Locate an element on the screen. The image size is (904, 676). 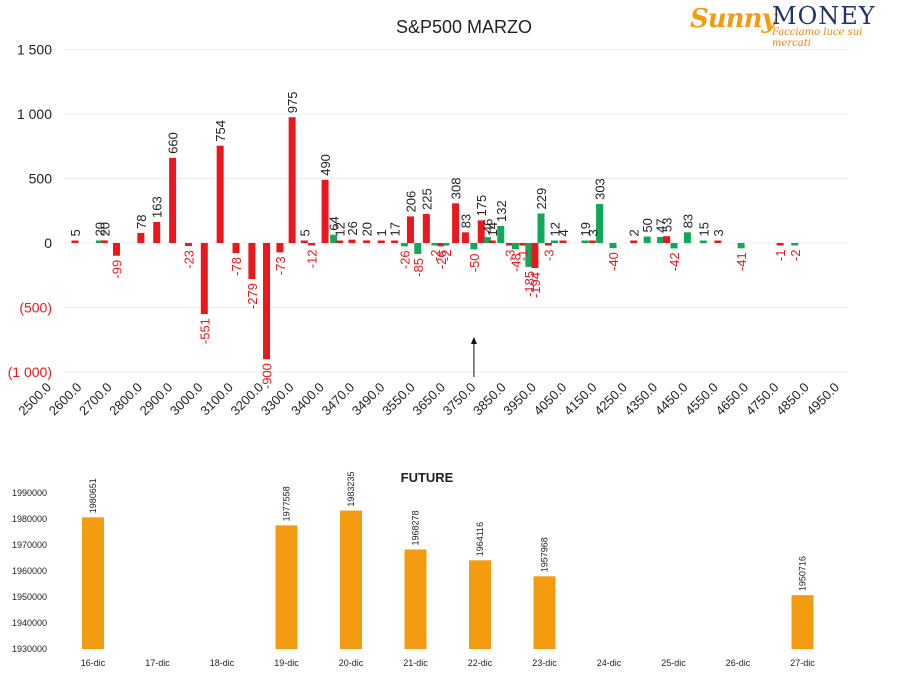
x-tick-label: 23-dic is located at coordinates (544, 663).